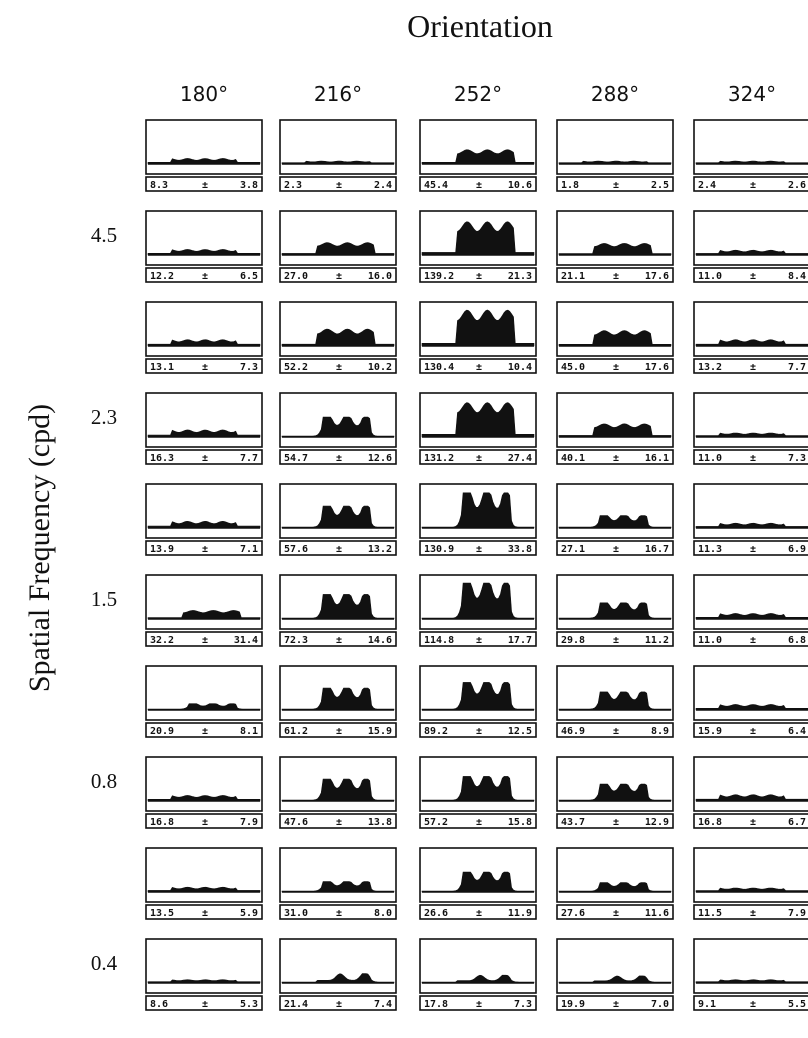 The image size is (808, 1038). Describe the element at coordinates (657, 458) in the screenshot. I see `sd-rate: 16.1` at that location.